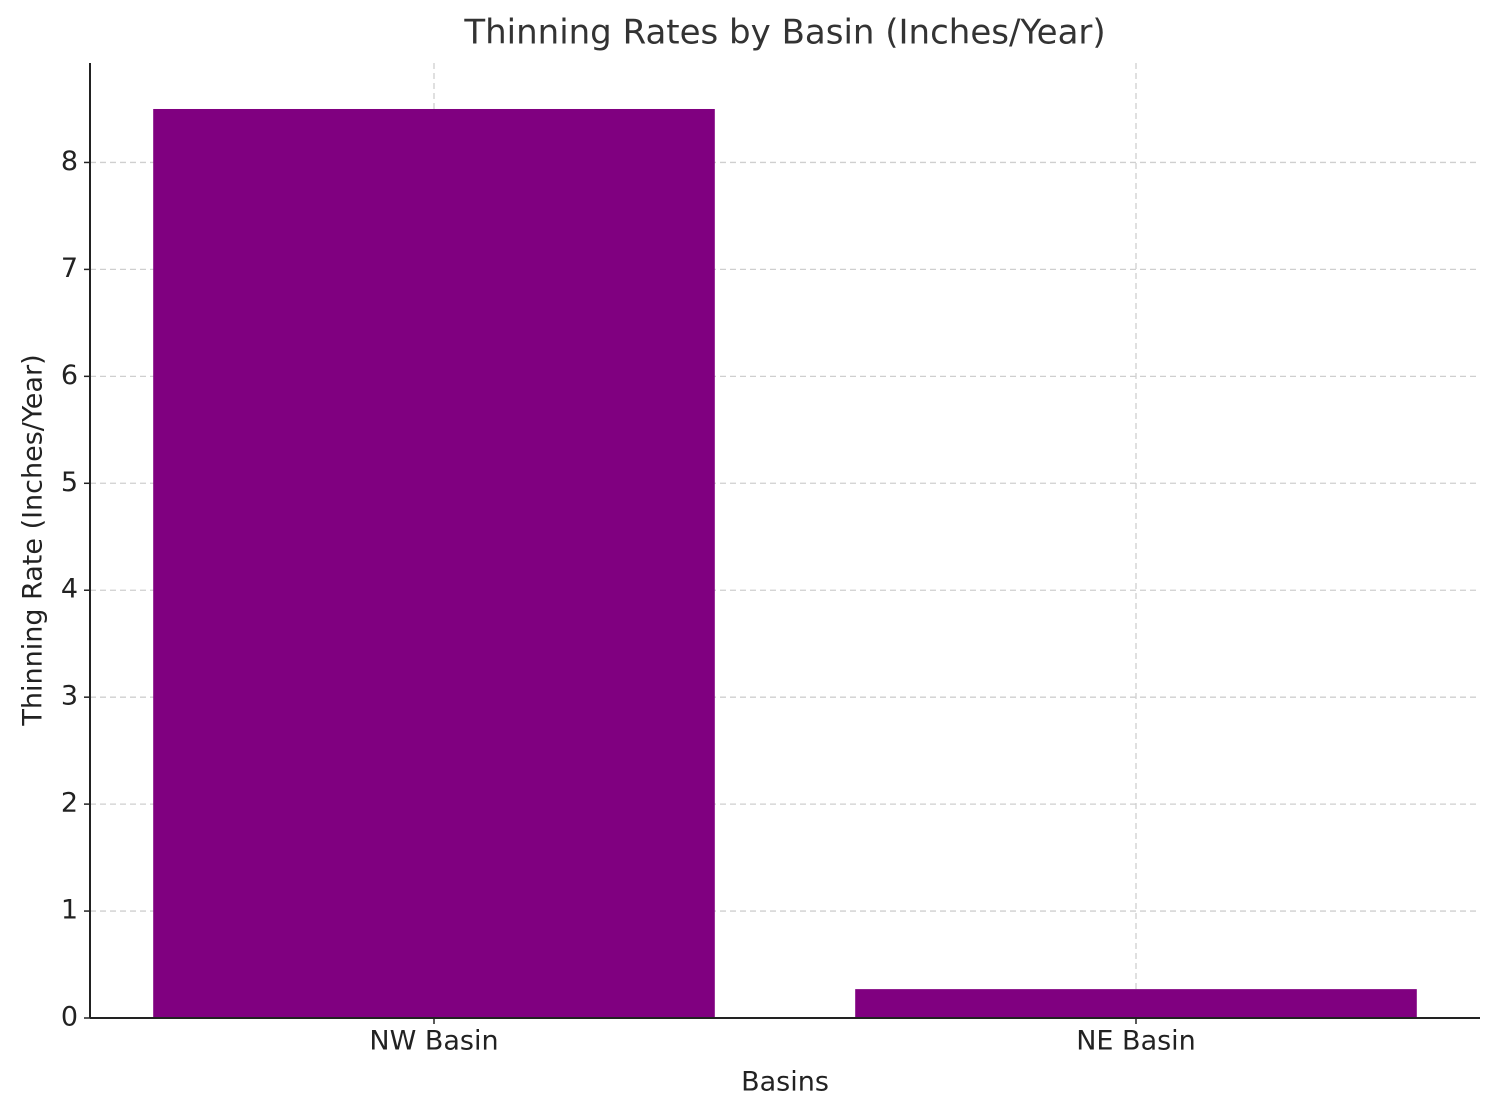 This screenshot has width=1500, height=1120. Describe the element at coordinates (1136, 1041) in the screenshot. I see `x-tick-label: NE Basin` at that location.